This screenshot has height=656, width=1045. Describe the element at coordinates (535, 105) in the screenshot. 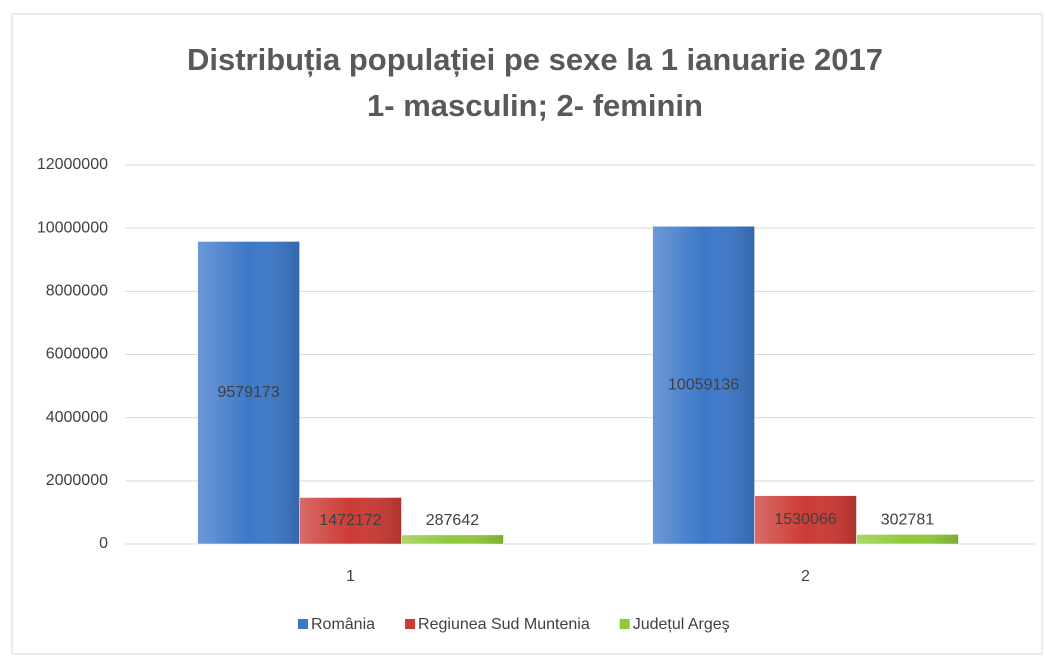

I see `chart-subtitle: 1- masculin; 2- feminin` at that location.